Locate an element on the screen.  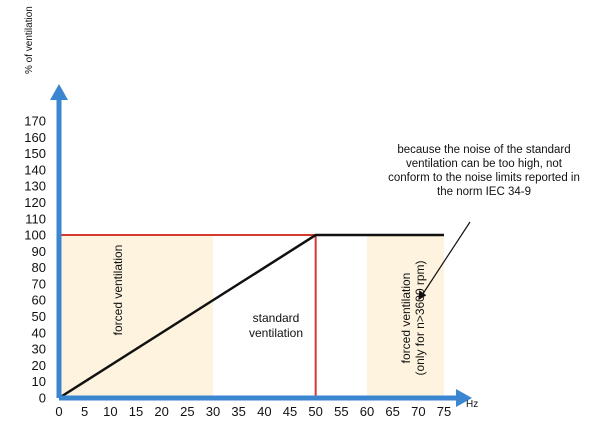
y-tick-label: 0 is located at coordinates (42, 398).